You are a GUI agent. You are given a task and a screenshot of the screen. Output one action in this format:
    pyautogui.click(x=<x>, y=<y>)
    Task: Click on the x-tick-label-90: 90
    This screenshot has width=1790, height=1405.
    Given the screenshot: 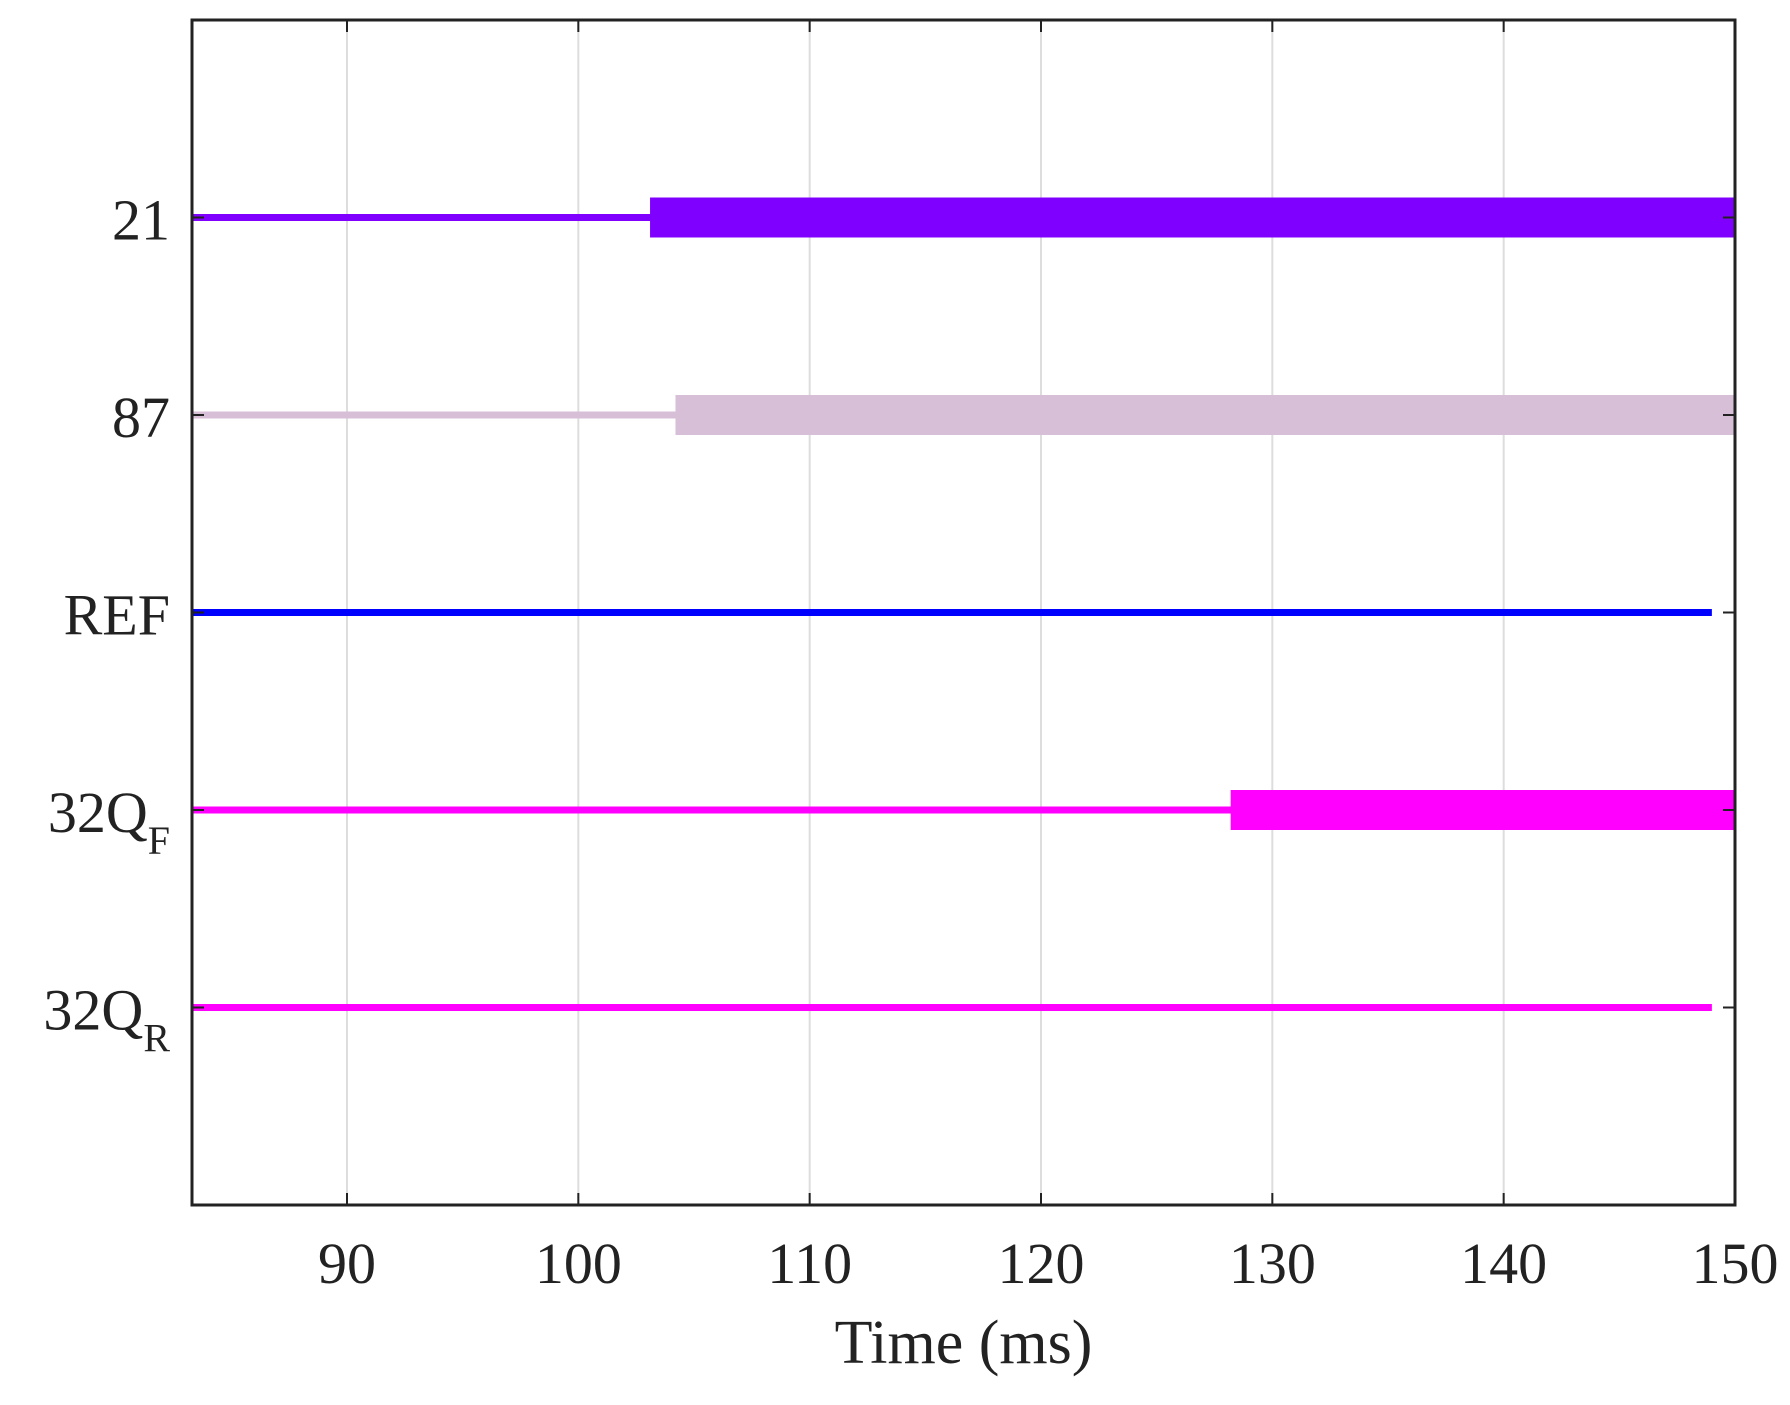 What is the action you would take?
    pyautogui.click(x=347, y=1263)
    